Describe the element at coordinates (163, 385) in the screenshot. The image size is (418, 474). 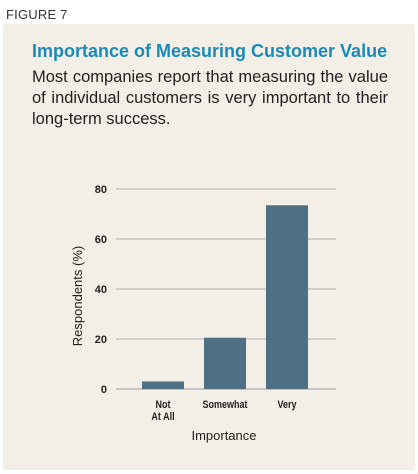
I see `bar-not-at-all` at that location.